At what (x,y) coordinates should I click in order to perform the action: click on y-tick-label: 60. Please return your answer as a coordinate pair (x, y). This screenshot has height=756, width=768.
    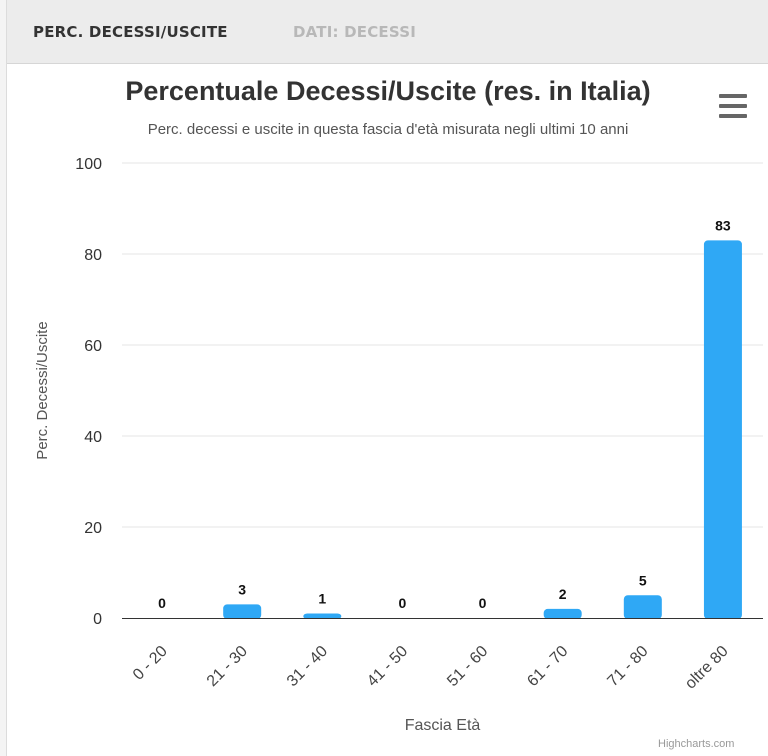
    Looking at the image, I should click on (93, 346).